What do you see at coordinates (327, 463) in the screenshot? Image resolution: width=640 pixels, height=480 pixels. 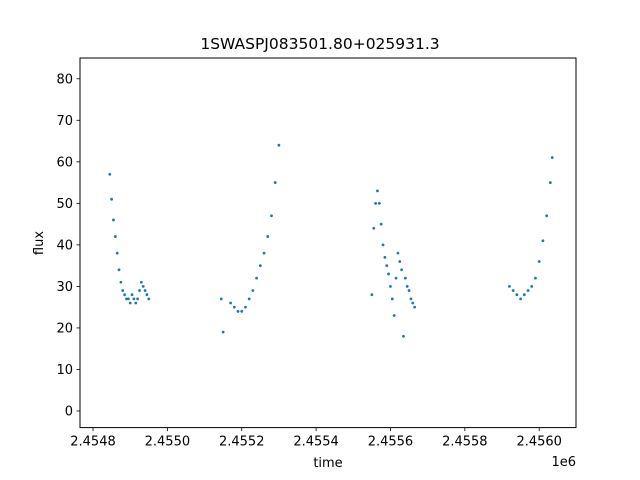 I see `x-axis-title: time` at bounding box center [327, 463].